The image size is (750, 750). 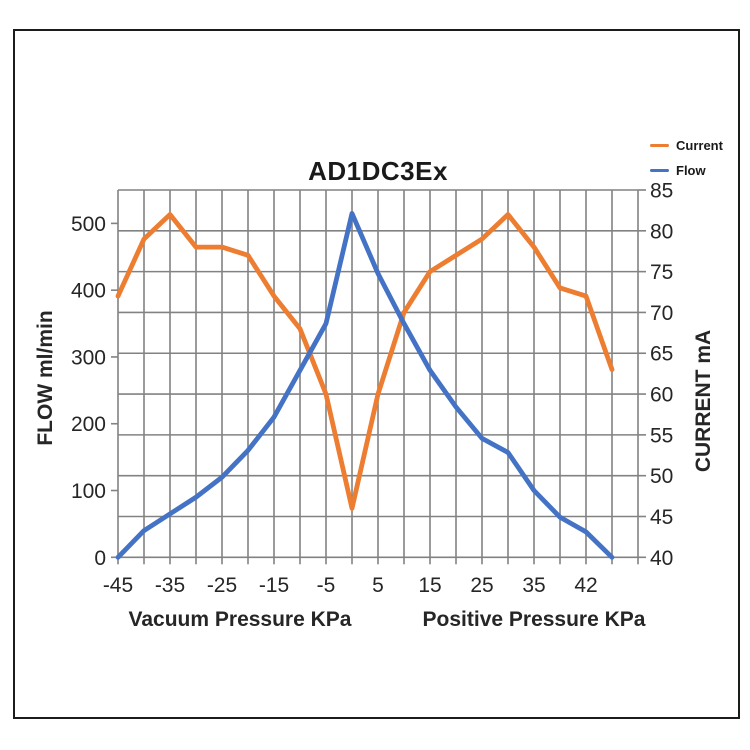 What do you see at coordinates (378, 585) in the screenshot?
I see `x-axis-tick-label: 5` at bounding box center [378, 585].